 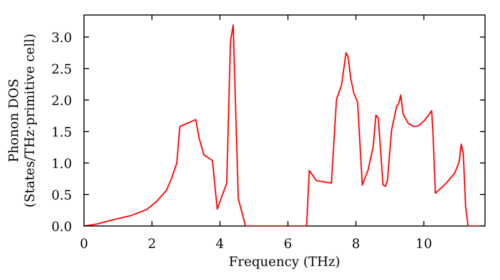 What do you see at coordinates (288, 244) in the screenshot?
I see `x-tick-label: 6` at bounding box center [288, 244].